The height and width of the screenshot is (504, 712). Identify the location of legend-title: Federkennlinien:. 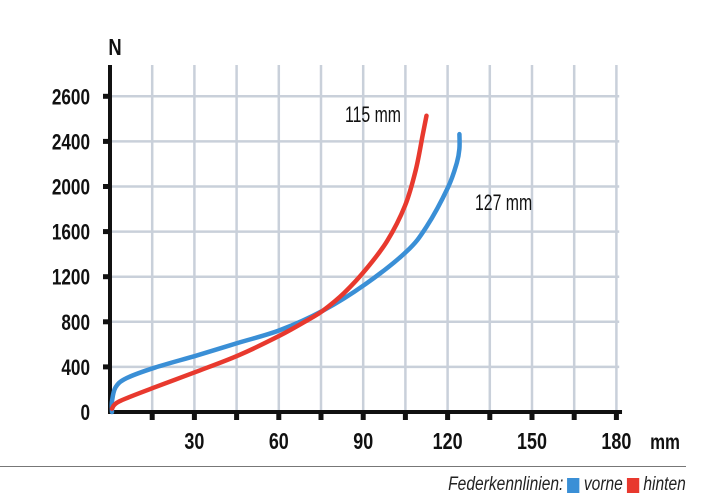
(506, 484).